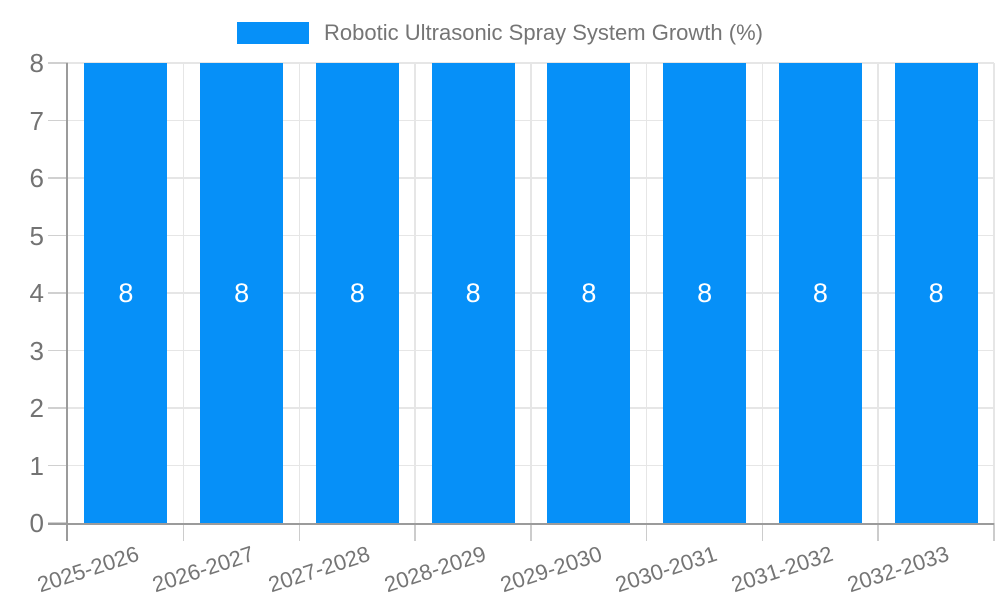 The height and width of the screenshot is (600, 1000). What do you see at coordinates (319, 569) in the screenshot?
I see `x-axis-tick-label: 2027-2028` at bounding box center [319, 569].